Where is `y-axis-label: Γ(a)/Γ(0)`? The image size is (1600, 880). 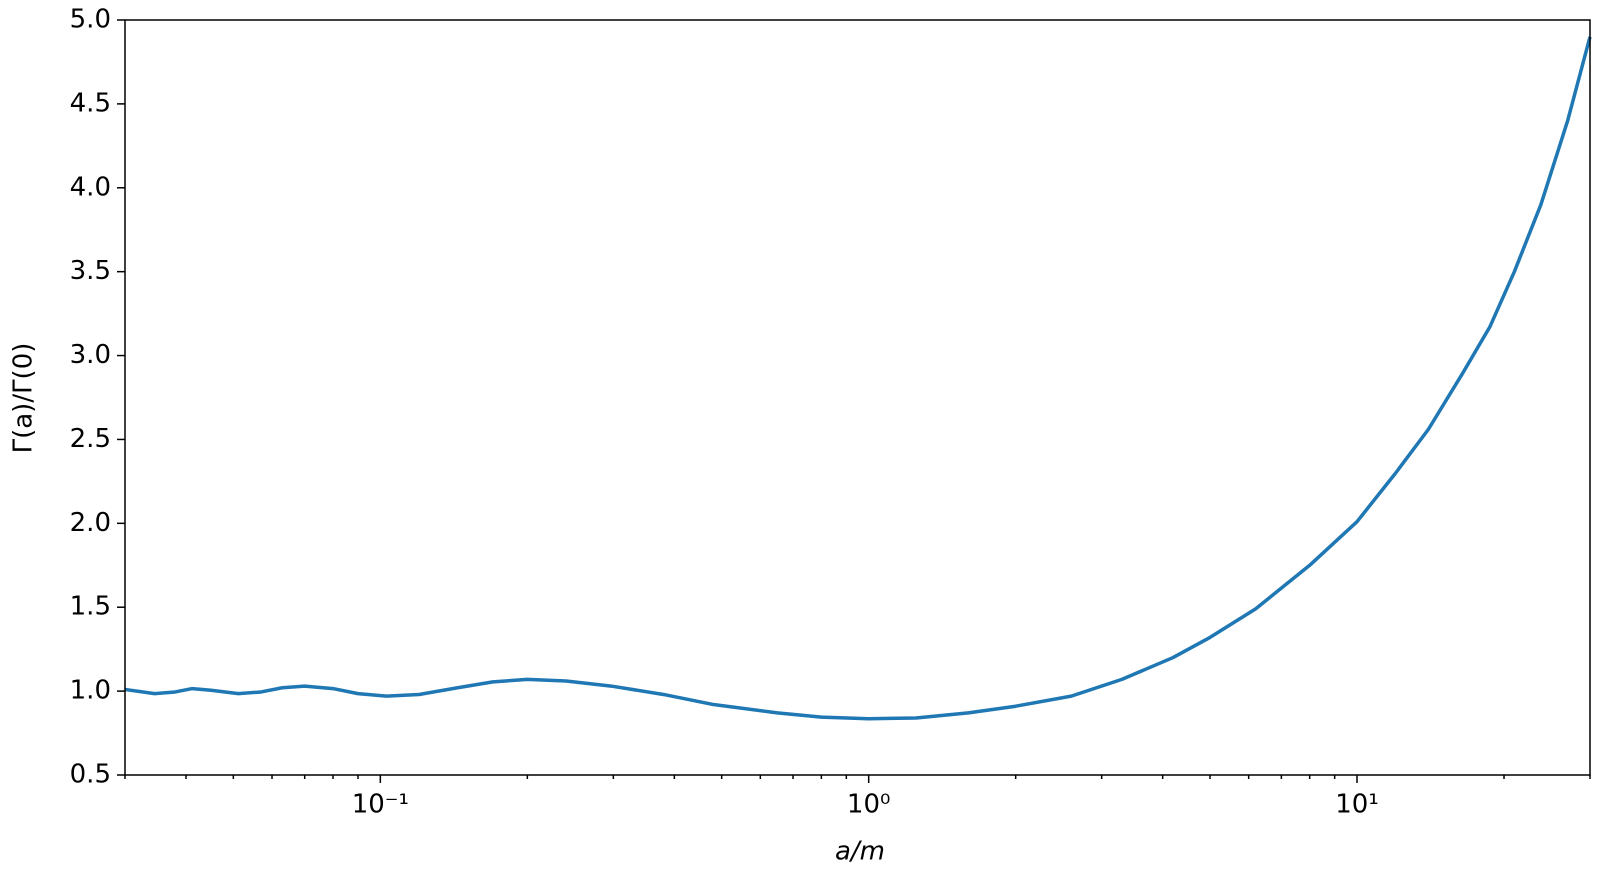
y-axis-label: Γ(a)/Γ(0) is located at coordinates (24, 398).